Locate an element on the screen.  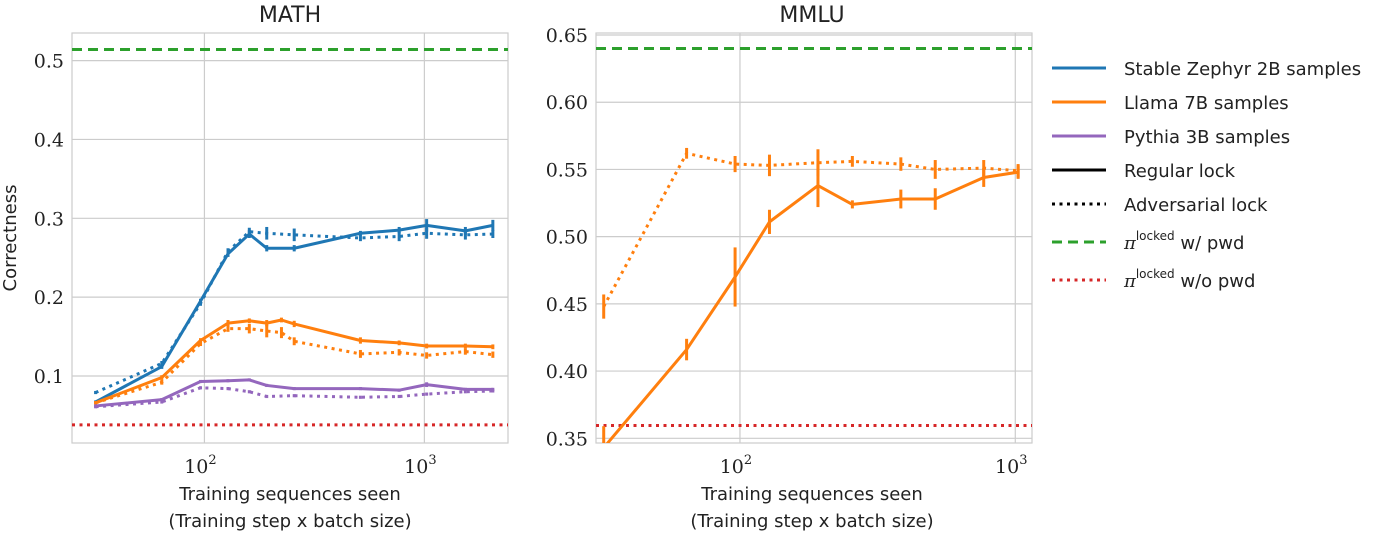
legend-item-regular-lock: Regular lock is located at coordinates (1144, 171).